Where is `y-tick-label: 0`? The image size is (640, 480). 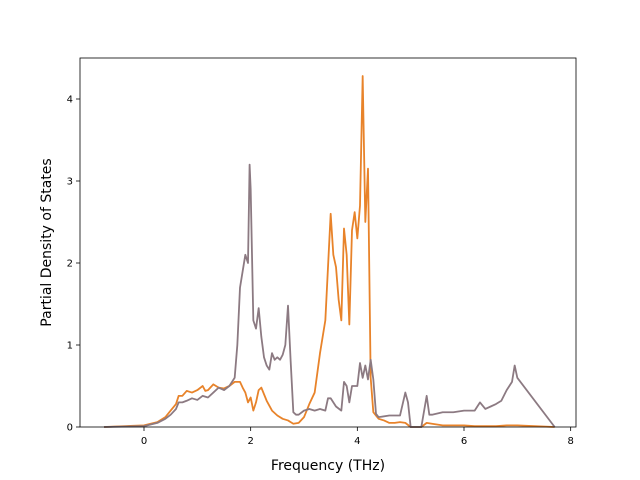 y-tick-label: 0 is located at coordinates (70, 428).